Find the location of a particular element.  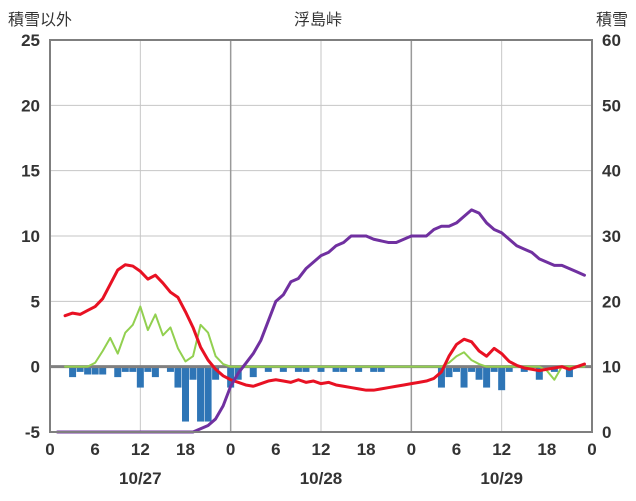

right-axis-tick: 20 is located at coordinates (611, 301).